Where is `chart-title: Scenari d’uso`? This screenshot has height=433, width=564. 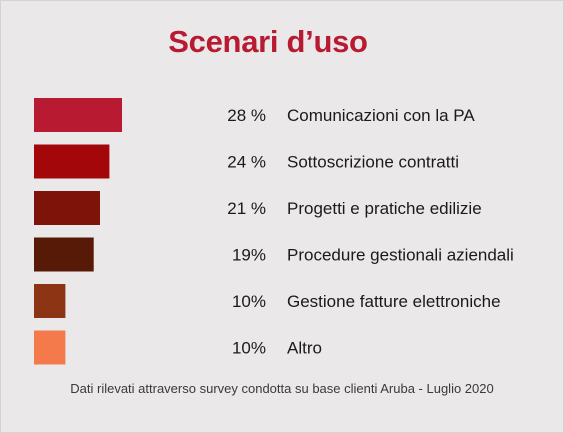 chart-title: Scenari d’uso is located at coordinates (282, 42).